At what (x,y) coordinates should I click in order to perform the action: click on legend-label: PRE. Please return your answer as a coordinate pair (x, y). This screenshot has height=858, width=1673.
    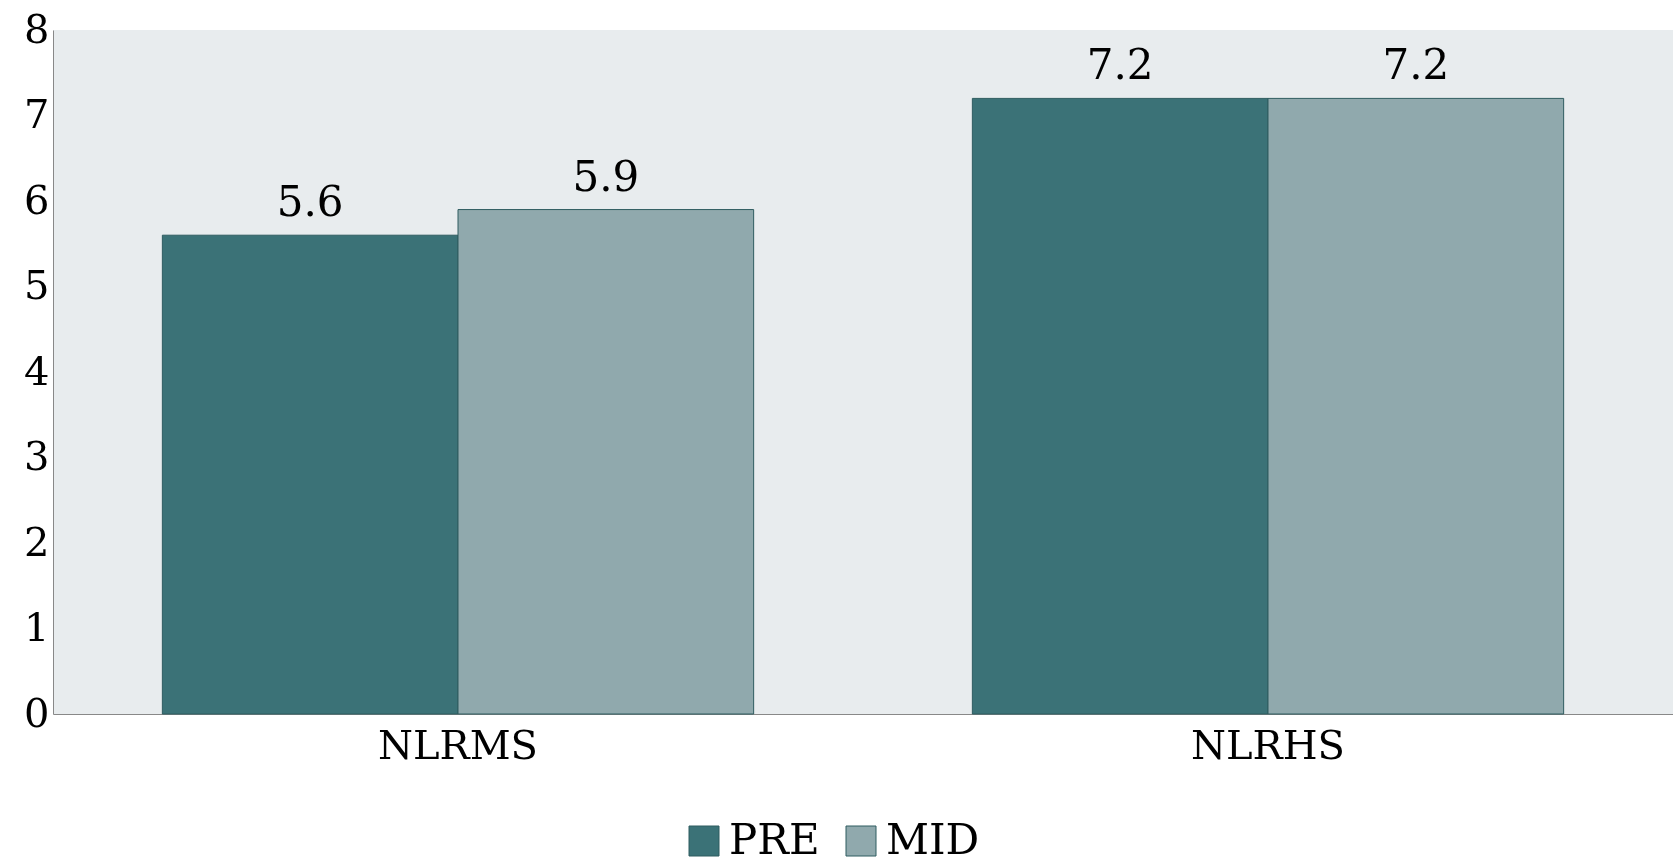
    Looking at the image, I should click on (774, 836).